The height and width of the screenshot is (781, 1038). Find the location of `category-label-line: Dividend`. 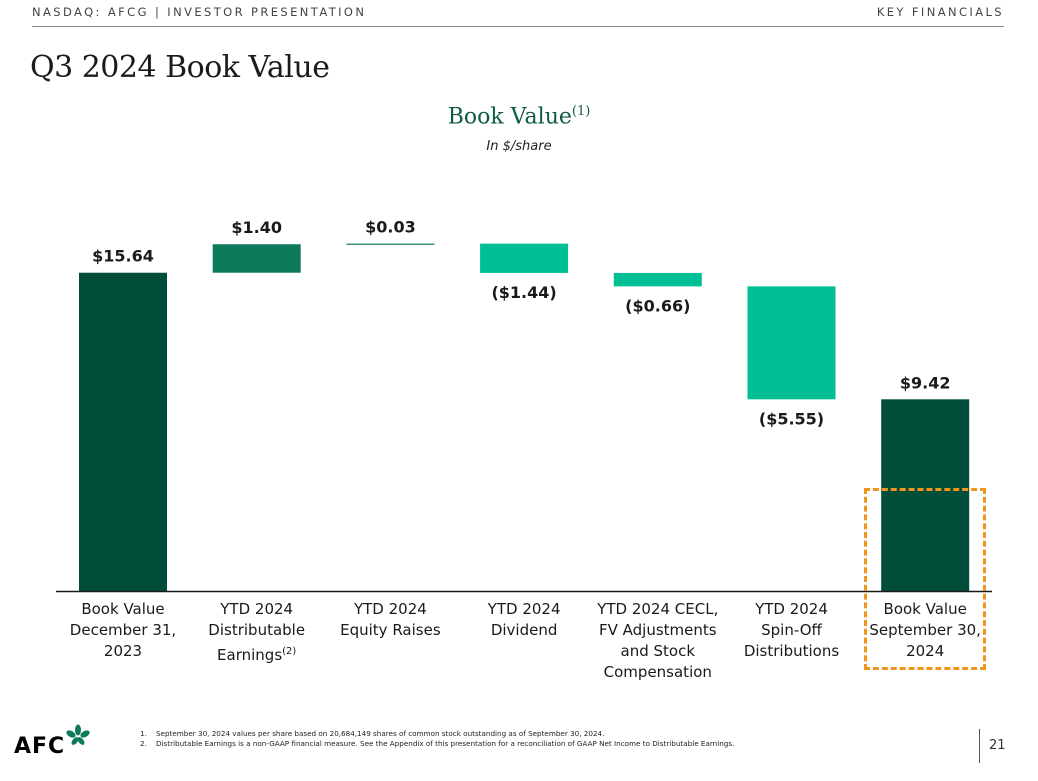

category-label-line: Dividend is located at coordinates (524, 630).